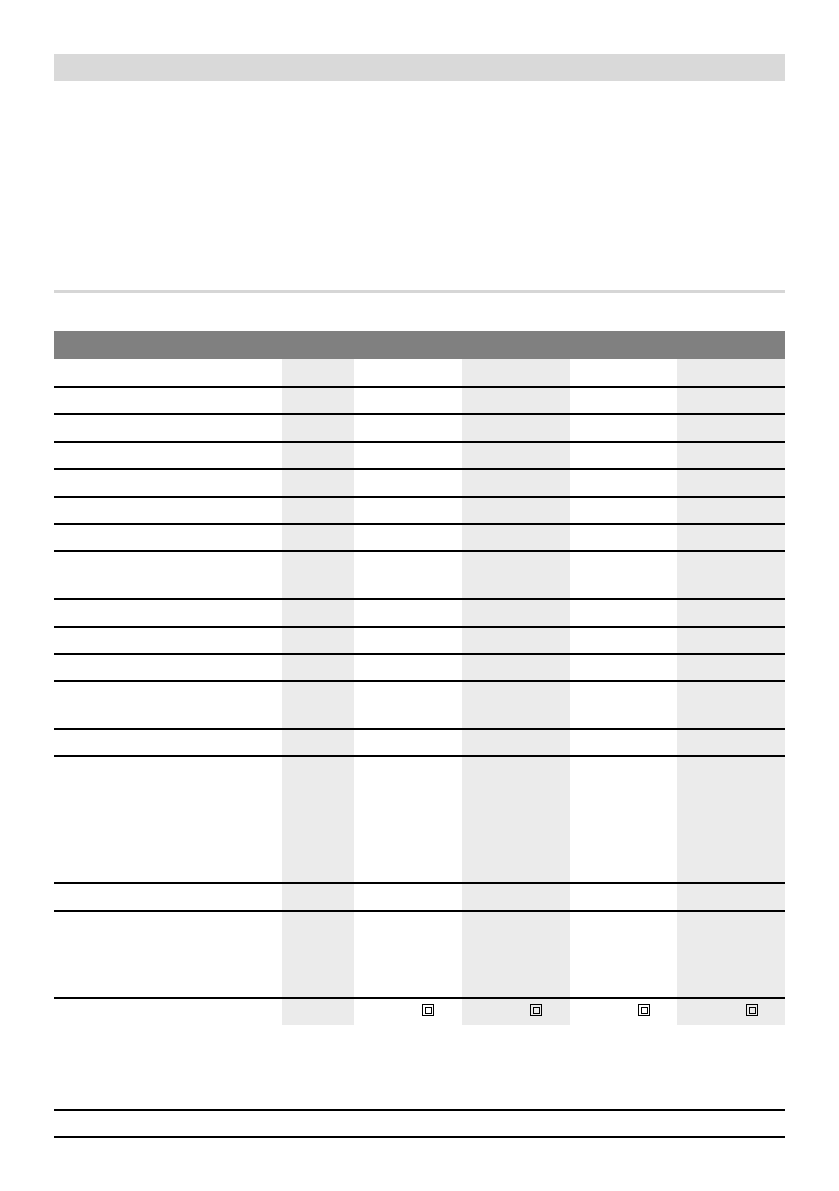 This screenshot has height=1191, width=839. What do you see at coordinates (419, 67) in the screenshot?
I see `header-bar` at bounding box center [419, 67].